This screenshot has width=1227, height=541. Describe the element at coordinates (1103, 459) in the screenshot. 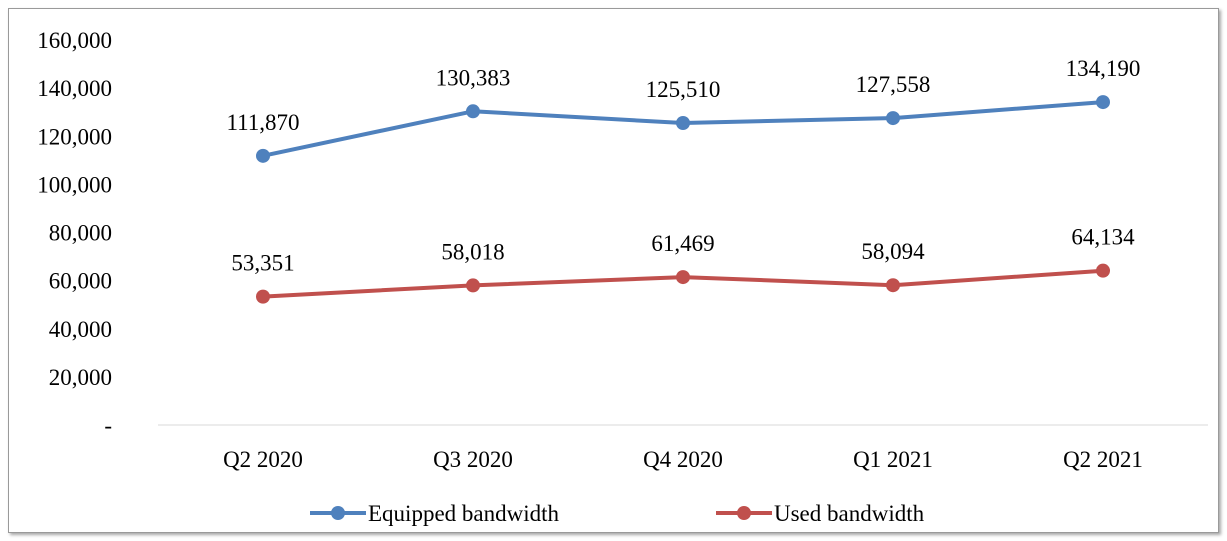

I see `x-tick-label: Q2 2021` at that location.